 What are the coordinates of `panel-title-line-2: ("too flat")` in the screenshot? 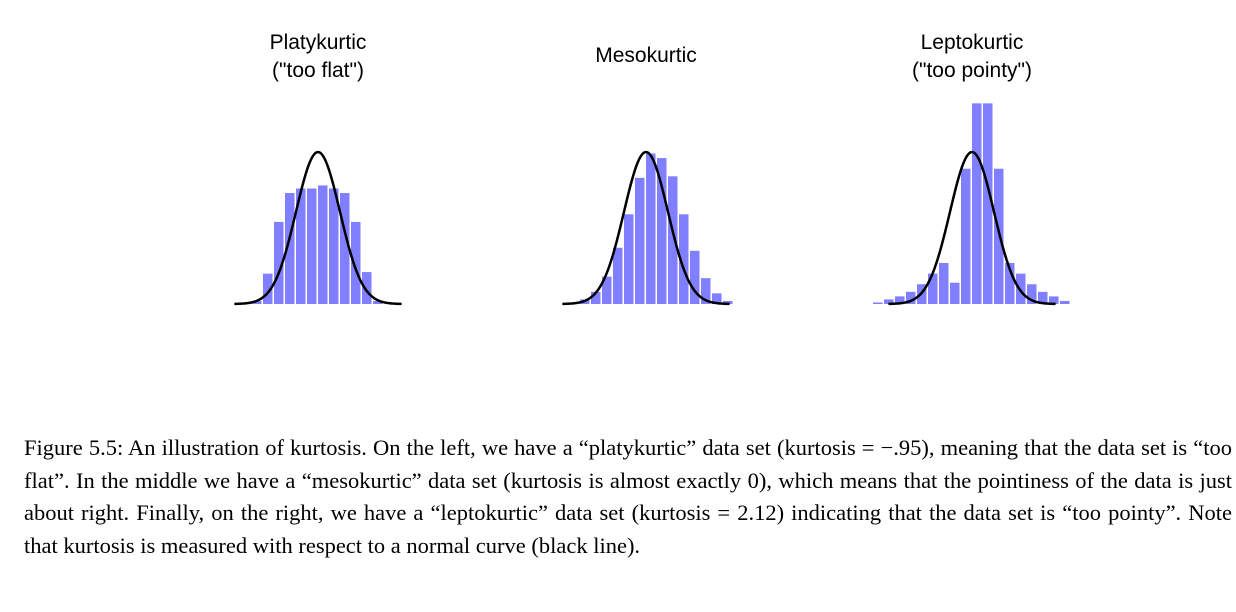 It's located at (318, 70).